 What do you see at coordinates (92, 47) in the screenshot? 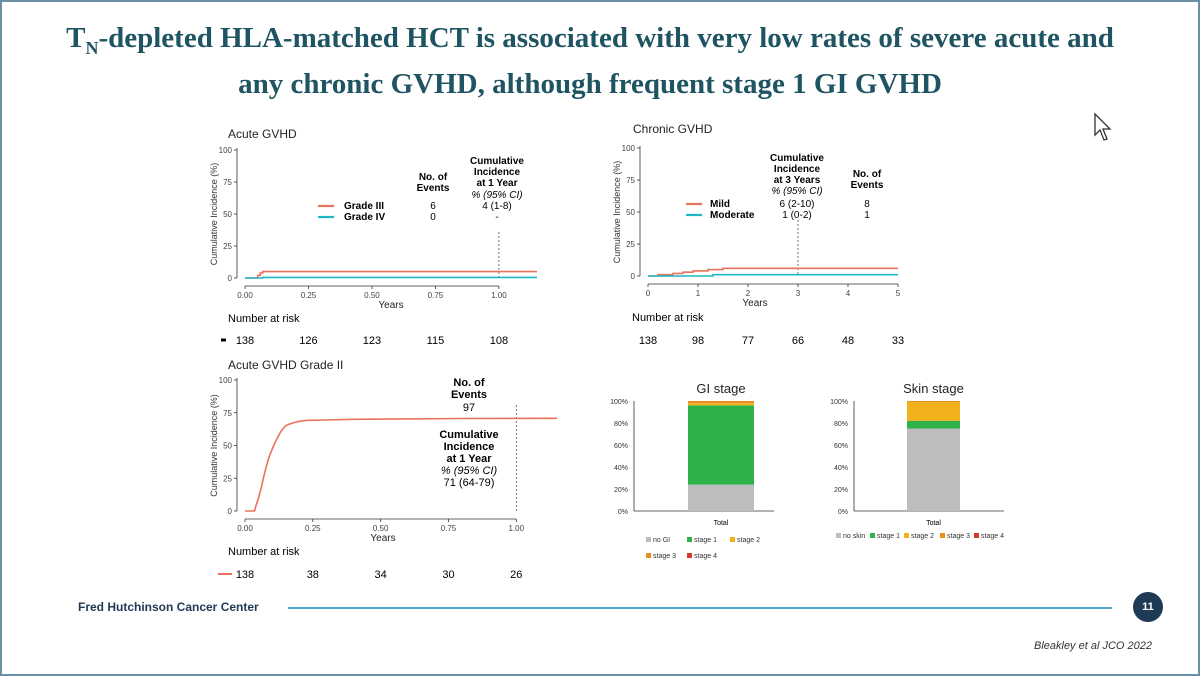
I see `title-subscript: N` at bounding box center [92, 47].